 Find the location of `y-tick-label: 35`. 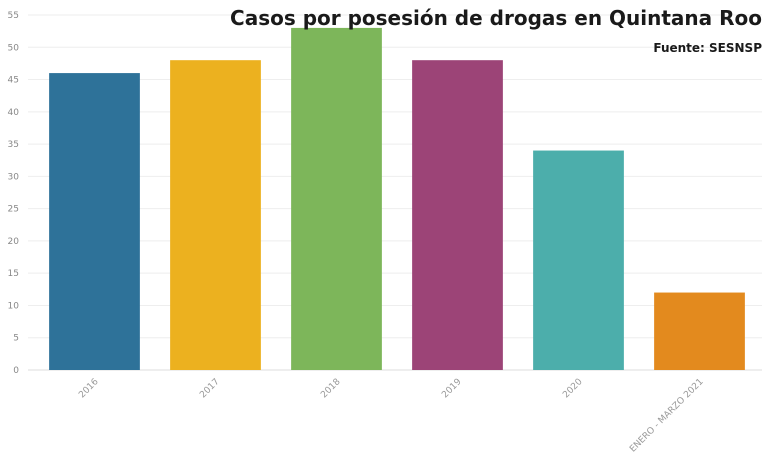

y-tick-label: 35 is located at coordinates (13, 145).